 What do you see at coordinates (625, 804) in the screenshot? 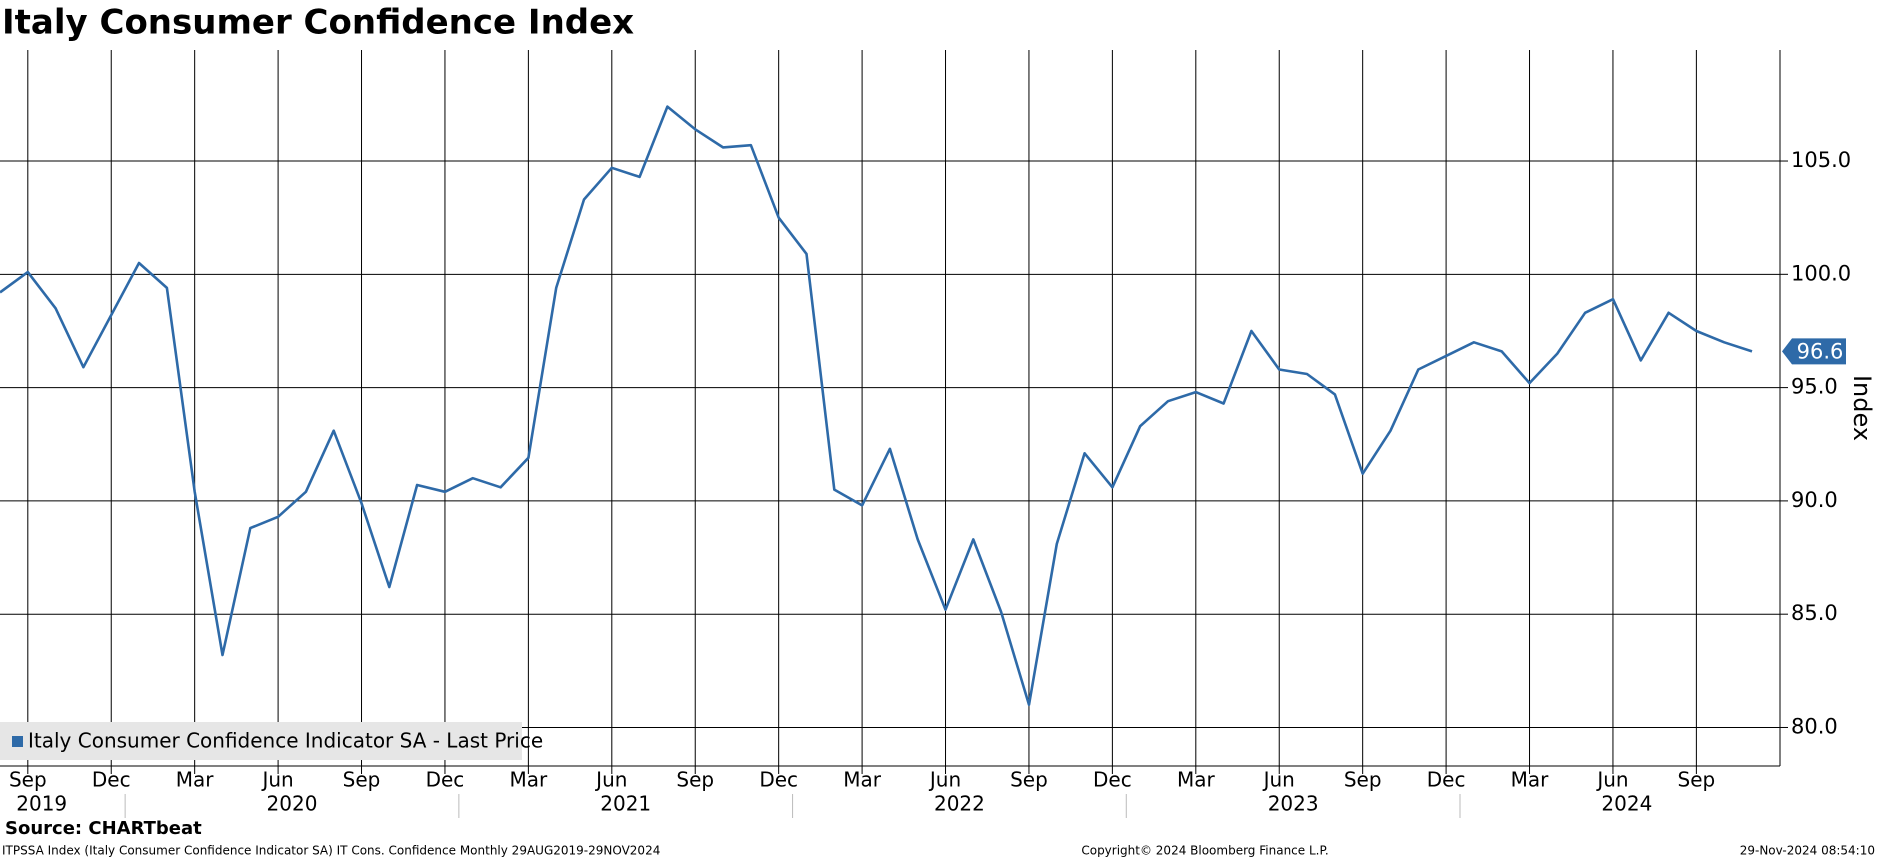
I see `x-year-label: 2021` at bounding box center [625, 804].